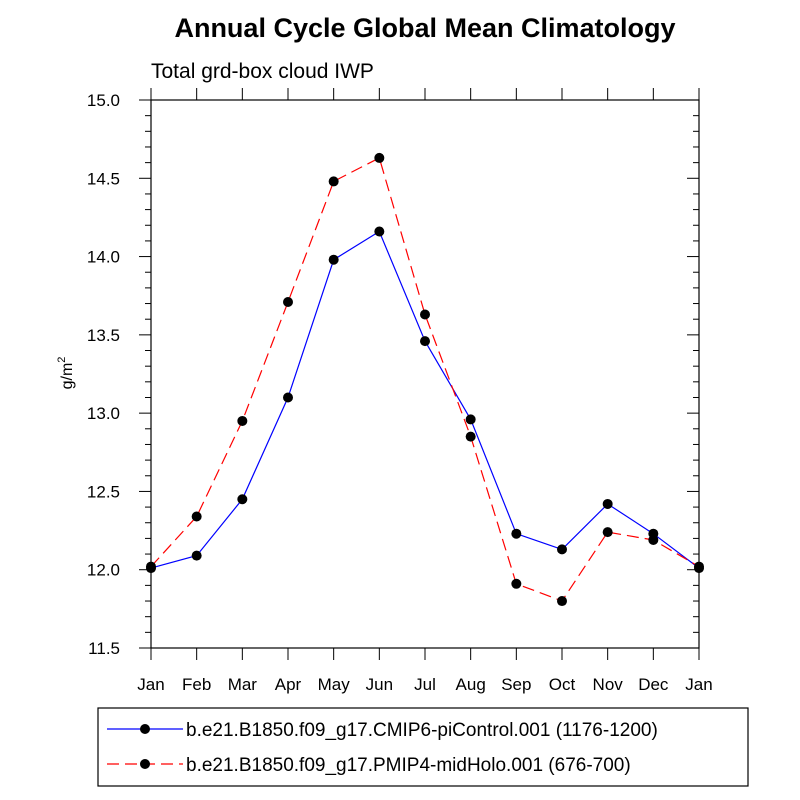 This screenshot has width=800, height=800. Describe the element at coordinates (196, 684) in the screenshot. I see `x-tick-label: Feb` at that location.